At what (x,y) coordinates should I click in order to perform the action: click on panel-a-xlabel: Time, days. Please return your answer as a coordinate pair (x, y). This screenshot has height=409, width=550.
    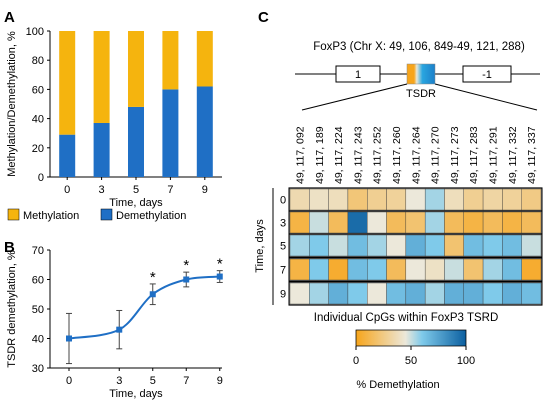
    Looking at the image, I should click on (136, 203).